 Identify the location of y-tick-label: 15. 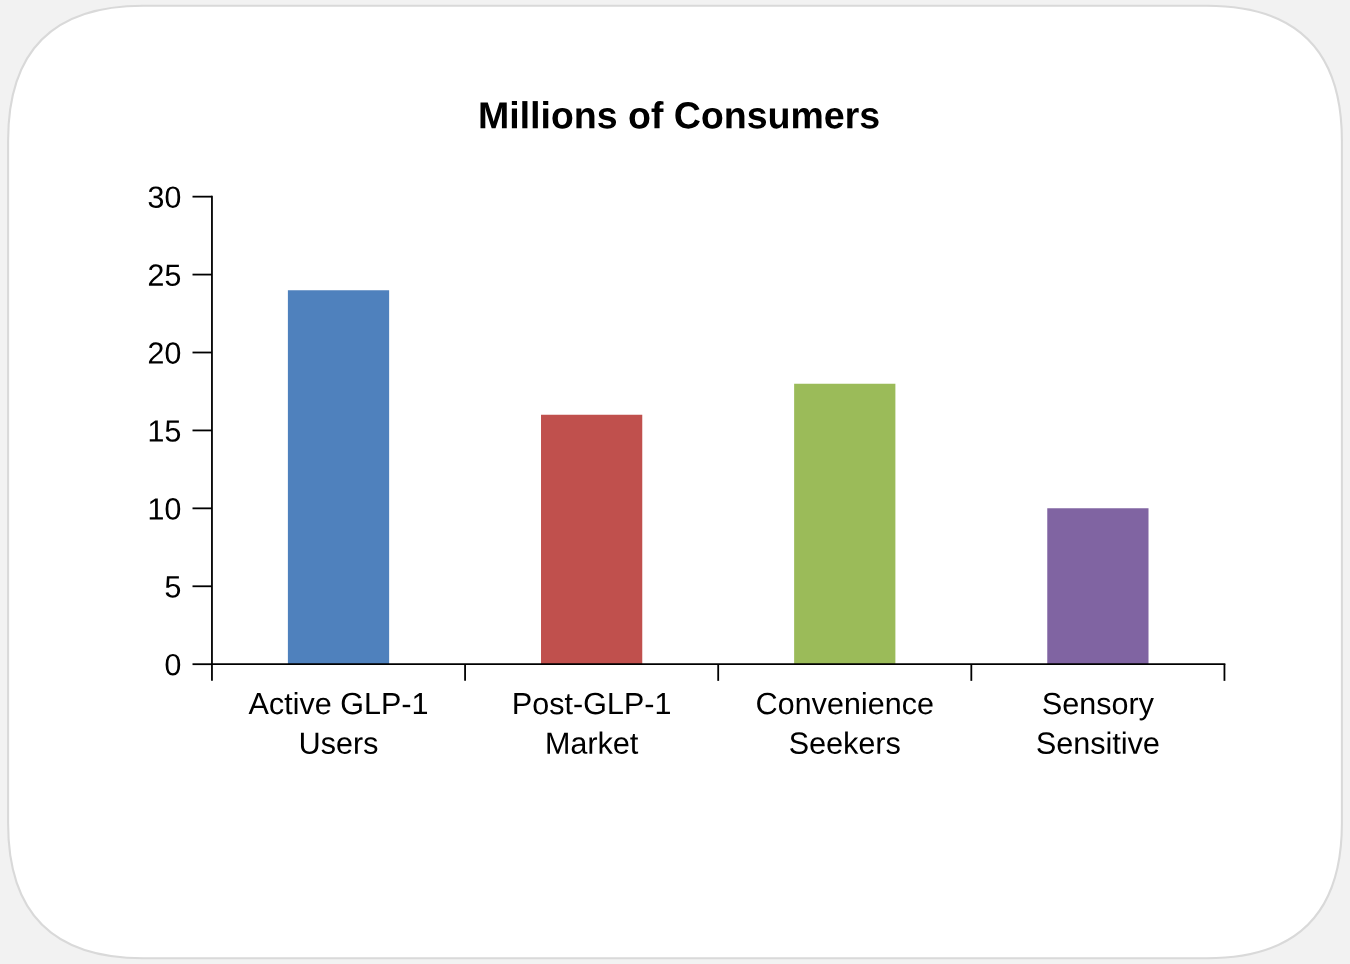
(165, 431).